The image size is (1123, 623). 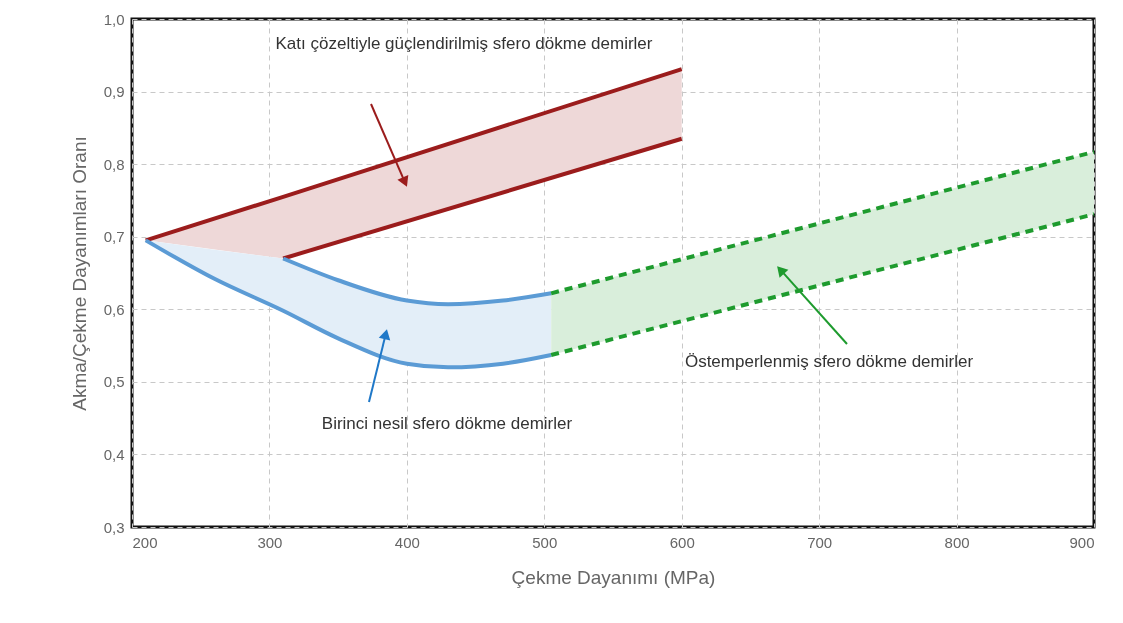 I want to click on x-tick-label: 400, so click(x=407, y=542).